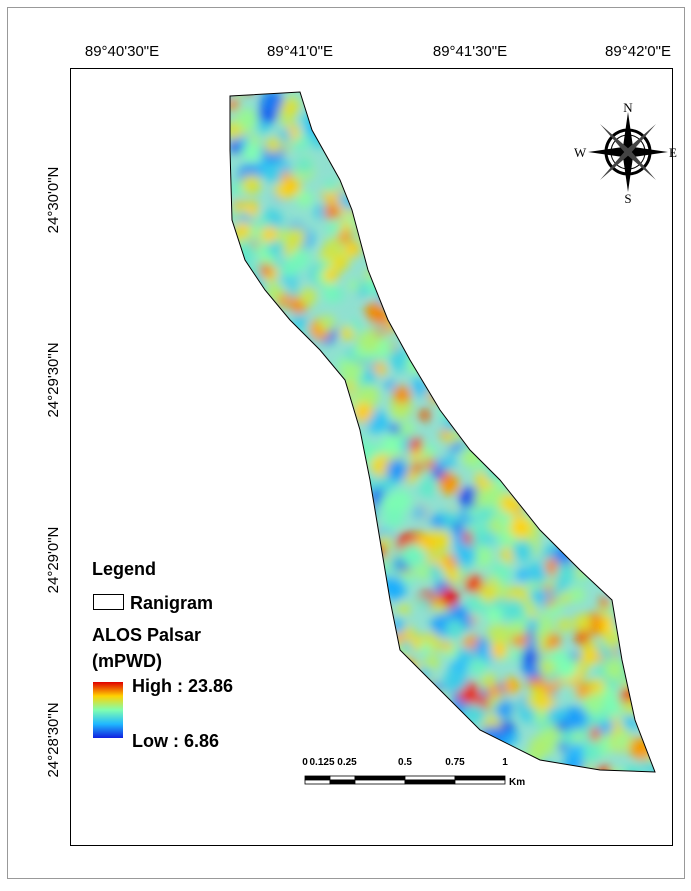  I want to click on compass-s: S, so click(627, 198).